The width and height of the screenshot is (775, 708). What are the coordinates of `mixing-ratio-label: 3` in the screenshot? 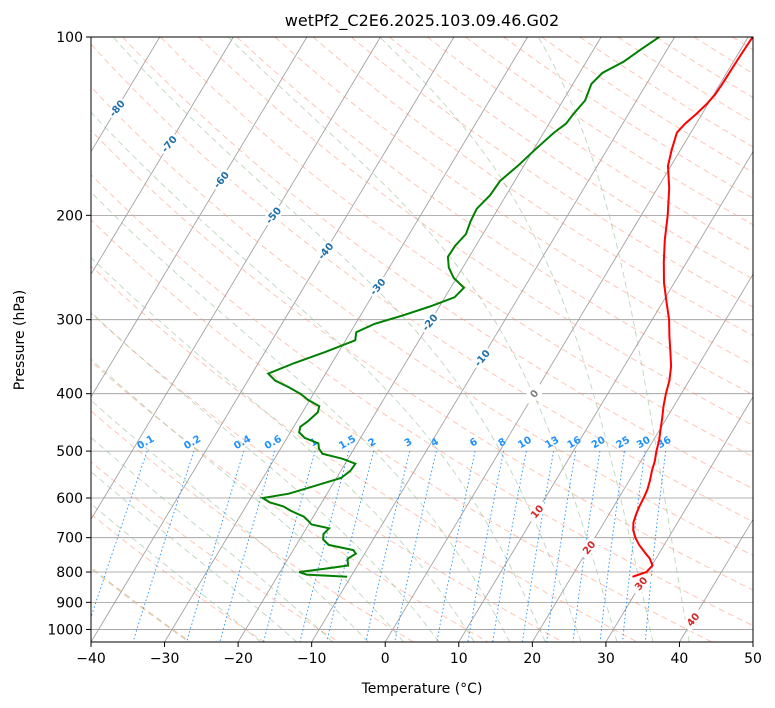 It's located at (409, 442).